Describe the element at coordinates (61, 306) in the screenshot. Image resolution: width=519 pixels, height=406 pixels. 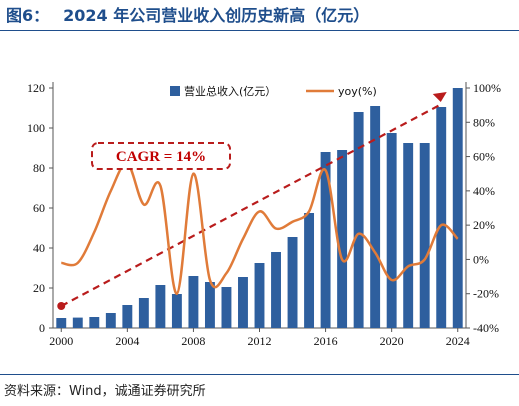
I see `trend-start-marker` at that location.